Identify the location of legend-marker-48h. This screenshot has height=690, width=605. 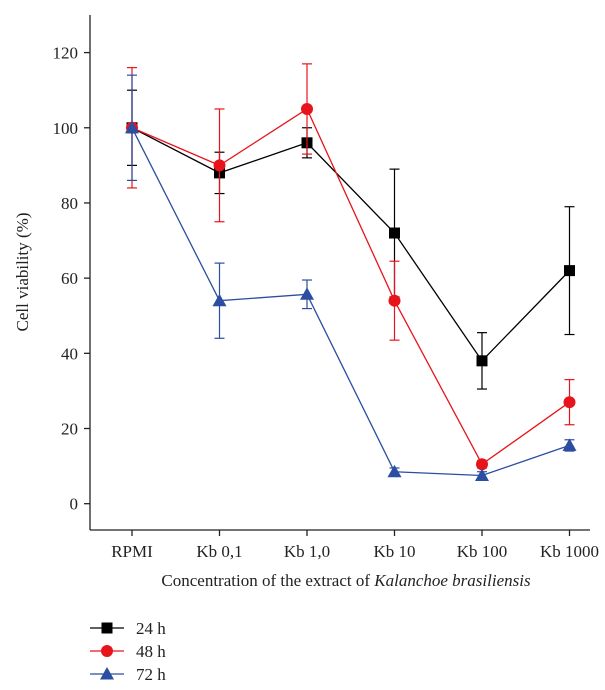
(107, 651).